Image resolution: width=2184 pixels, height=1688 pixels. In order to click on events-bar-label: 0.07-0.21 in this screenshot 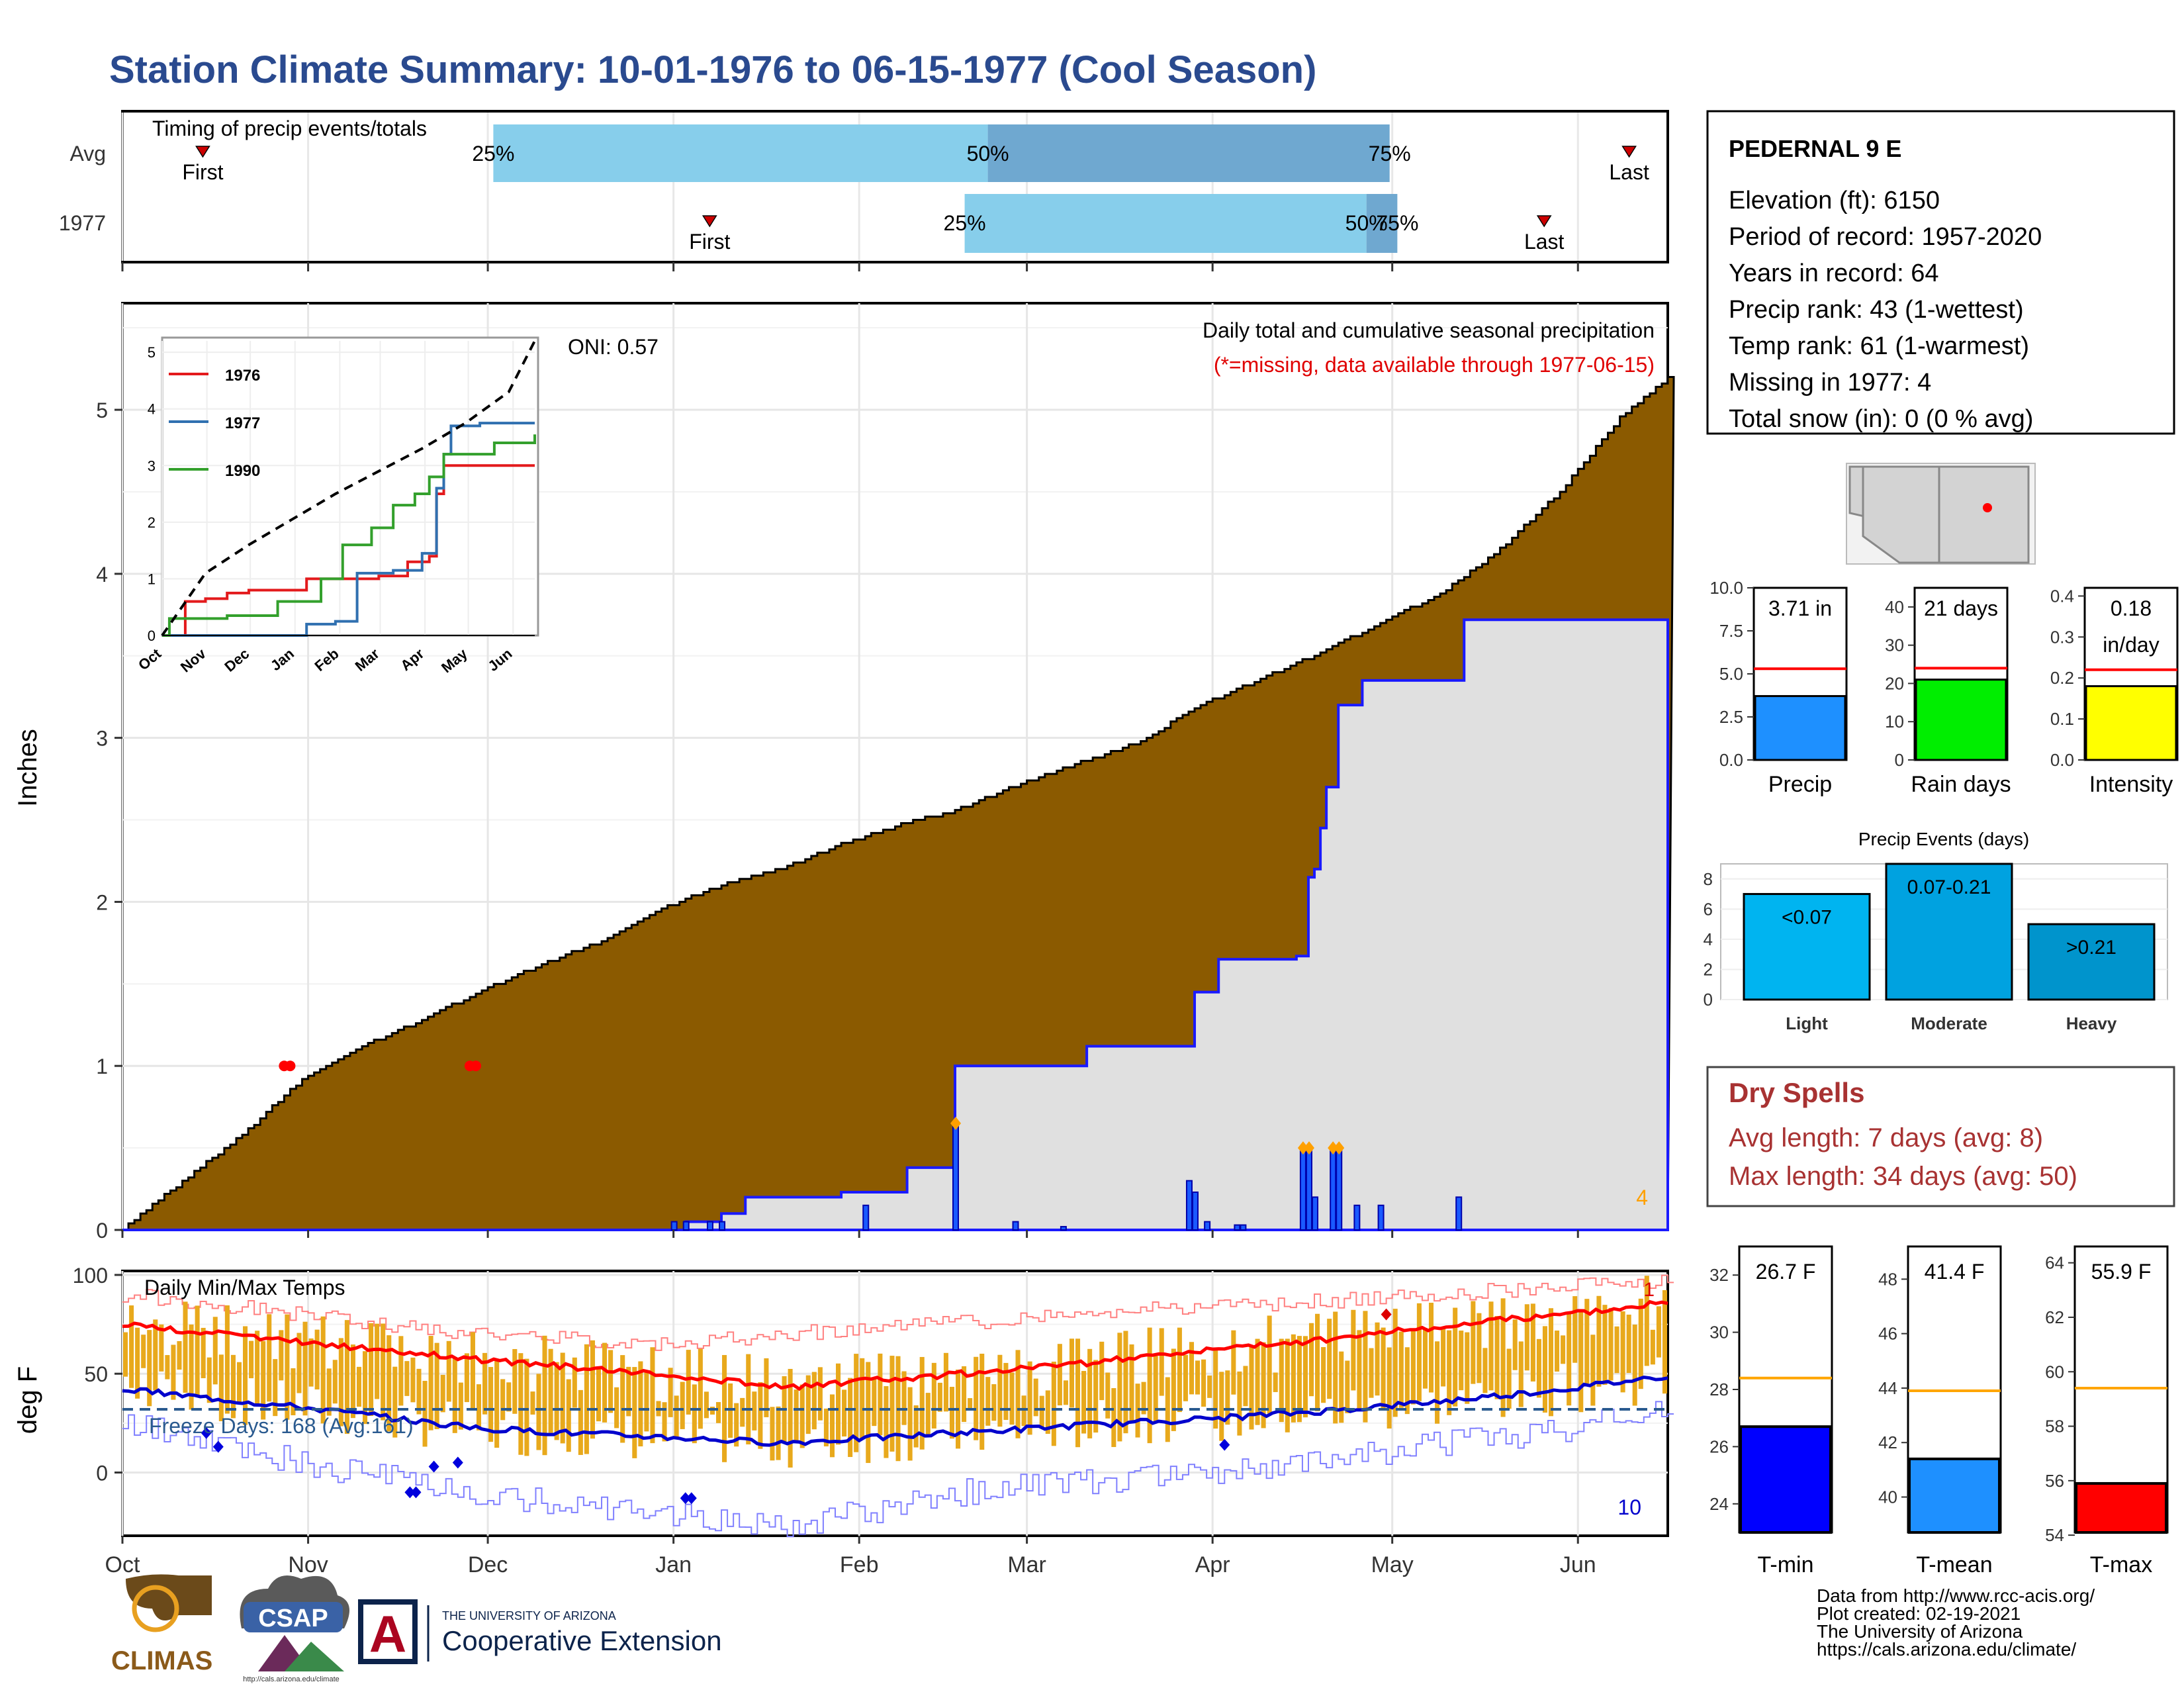, I will do `click(1949, 887)`.